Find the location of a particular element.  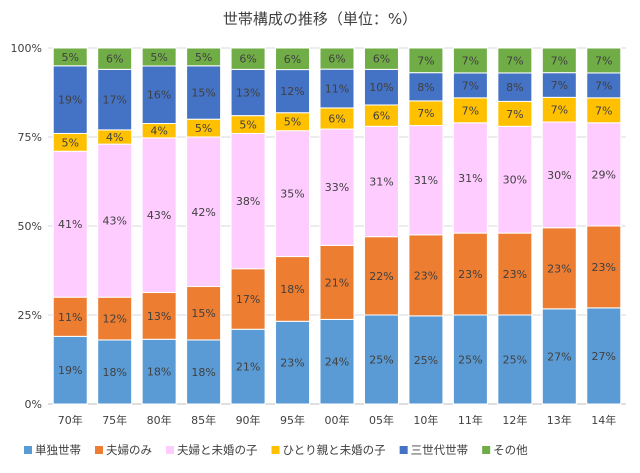

x-axis-ticks: 70年 75年 80年 85年 90年 95年 00年 05年 10年 11年 12年 13年 14年 is located at coordinates (337, 420).